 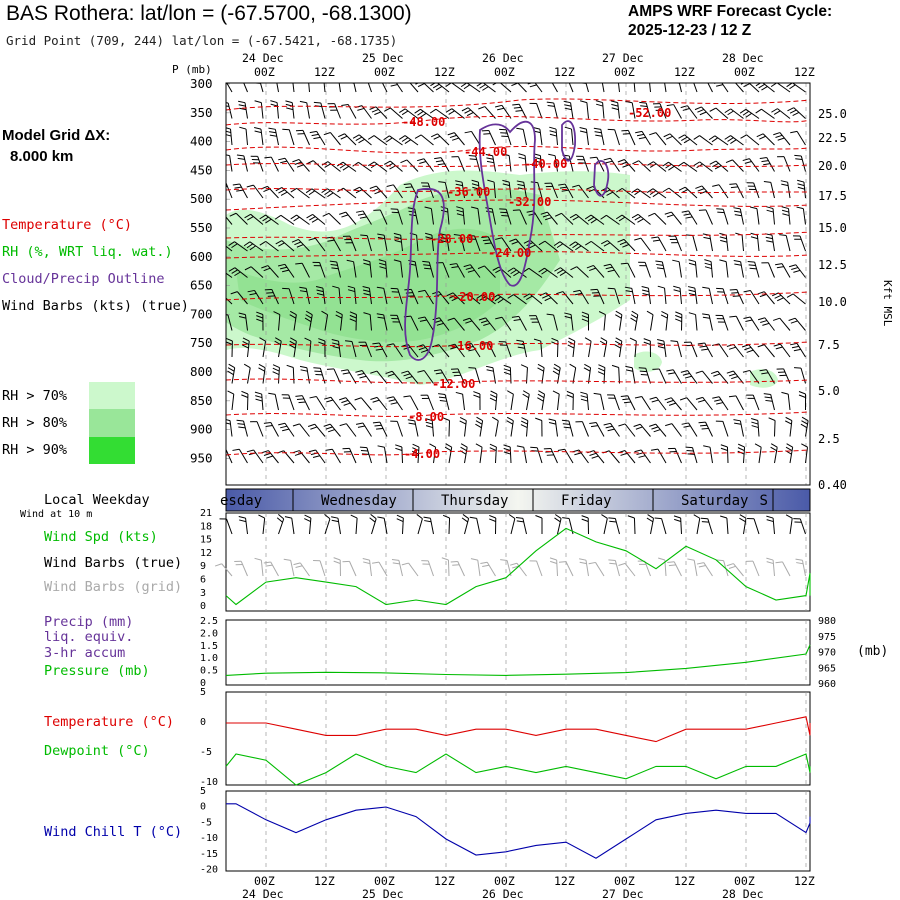 I want to click on liq-legend: liq. equiv., so click(x=89, y=637).